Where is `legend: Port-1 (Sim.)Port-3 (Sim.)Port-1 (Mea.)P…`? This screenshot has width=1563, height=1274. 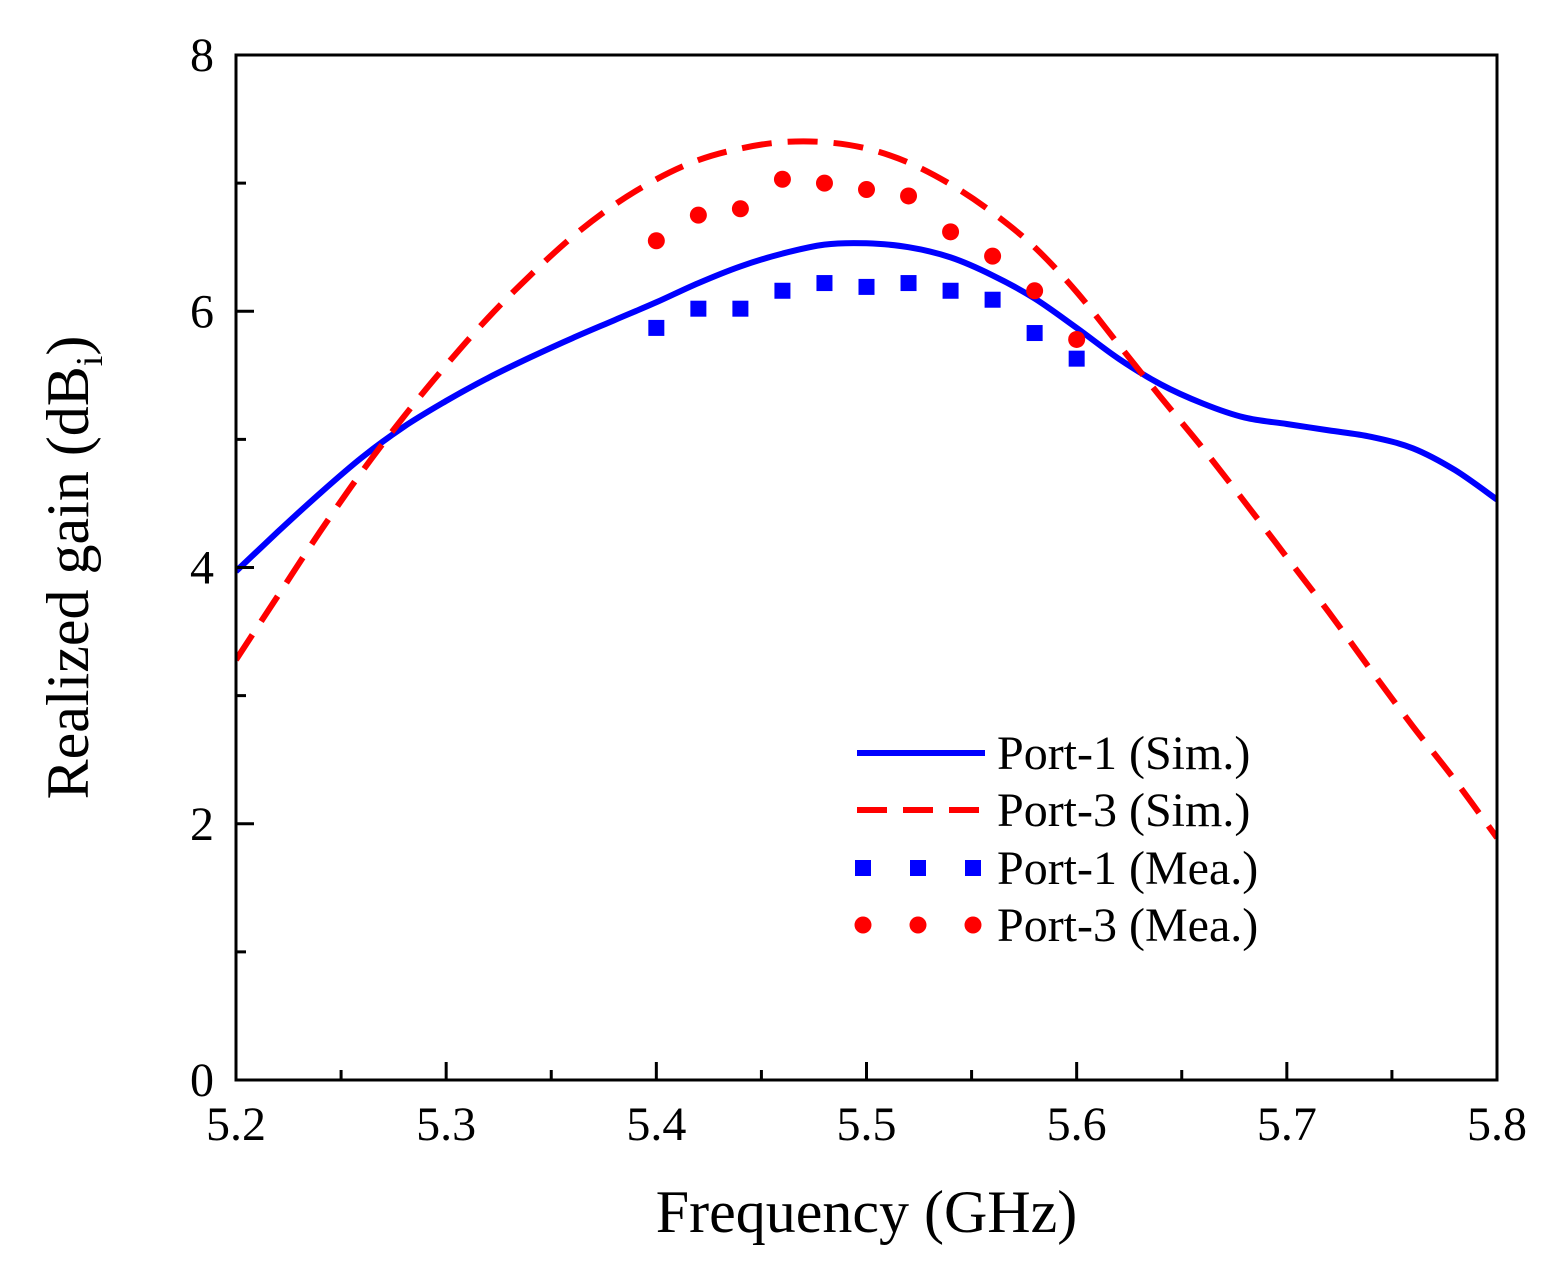 legend: Port-1 (Sim.)Port-3 (Sim.)Port-1 (Mea.)P… is located at coordinates (1056, 839).